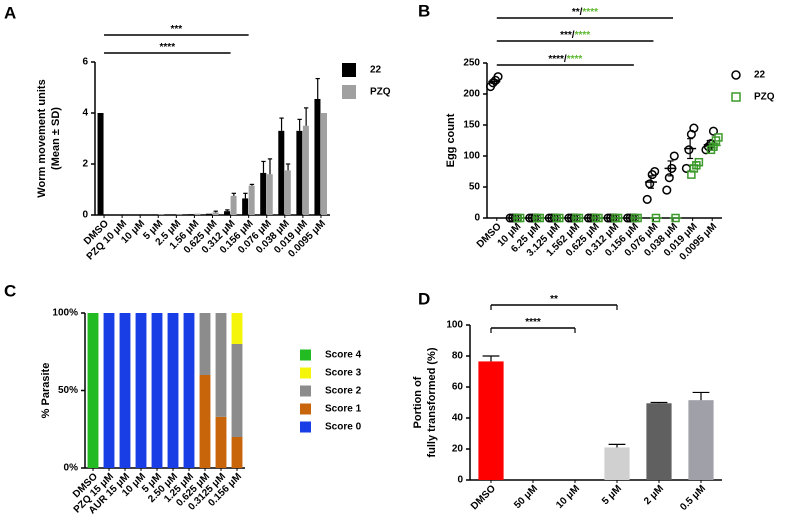 The height and width of the screenshot is (521, 787). Describe the element at coordinates (10, 290) in the screenshot. I see `panel-label: C` at that location.